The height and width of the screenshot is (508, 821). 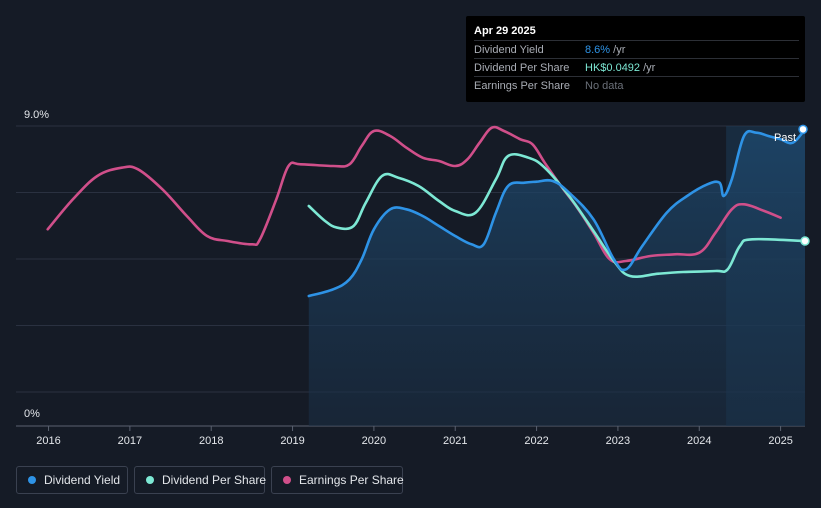 I want to click on tooltip-row-earnings-per-share: Earnings Per Share No data, so click(x=636, y=85).